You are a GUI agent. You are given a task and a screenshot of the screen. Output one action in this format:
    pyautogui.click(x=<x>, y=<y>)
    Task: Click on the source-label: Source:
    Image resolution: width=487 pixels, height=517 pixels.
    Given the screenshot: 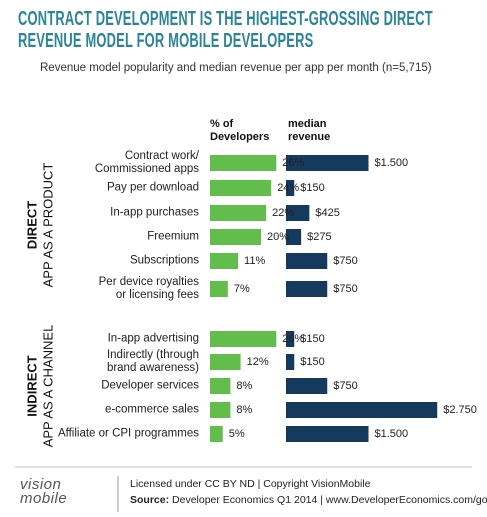 What is the action you would take?
    pyautogui.click(x=150, y=500)
    